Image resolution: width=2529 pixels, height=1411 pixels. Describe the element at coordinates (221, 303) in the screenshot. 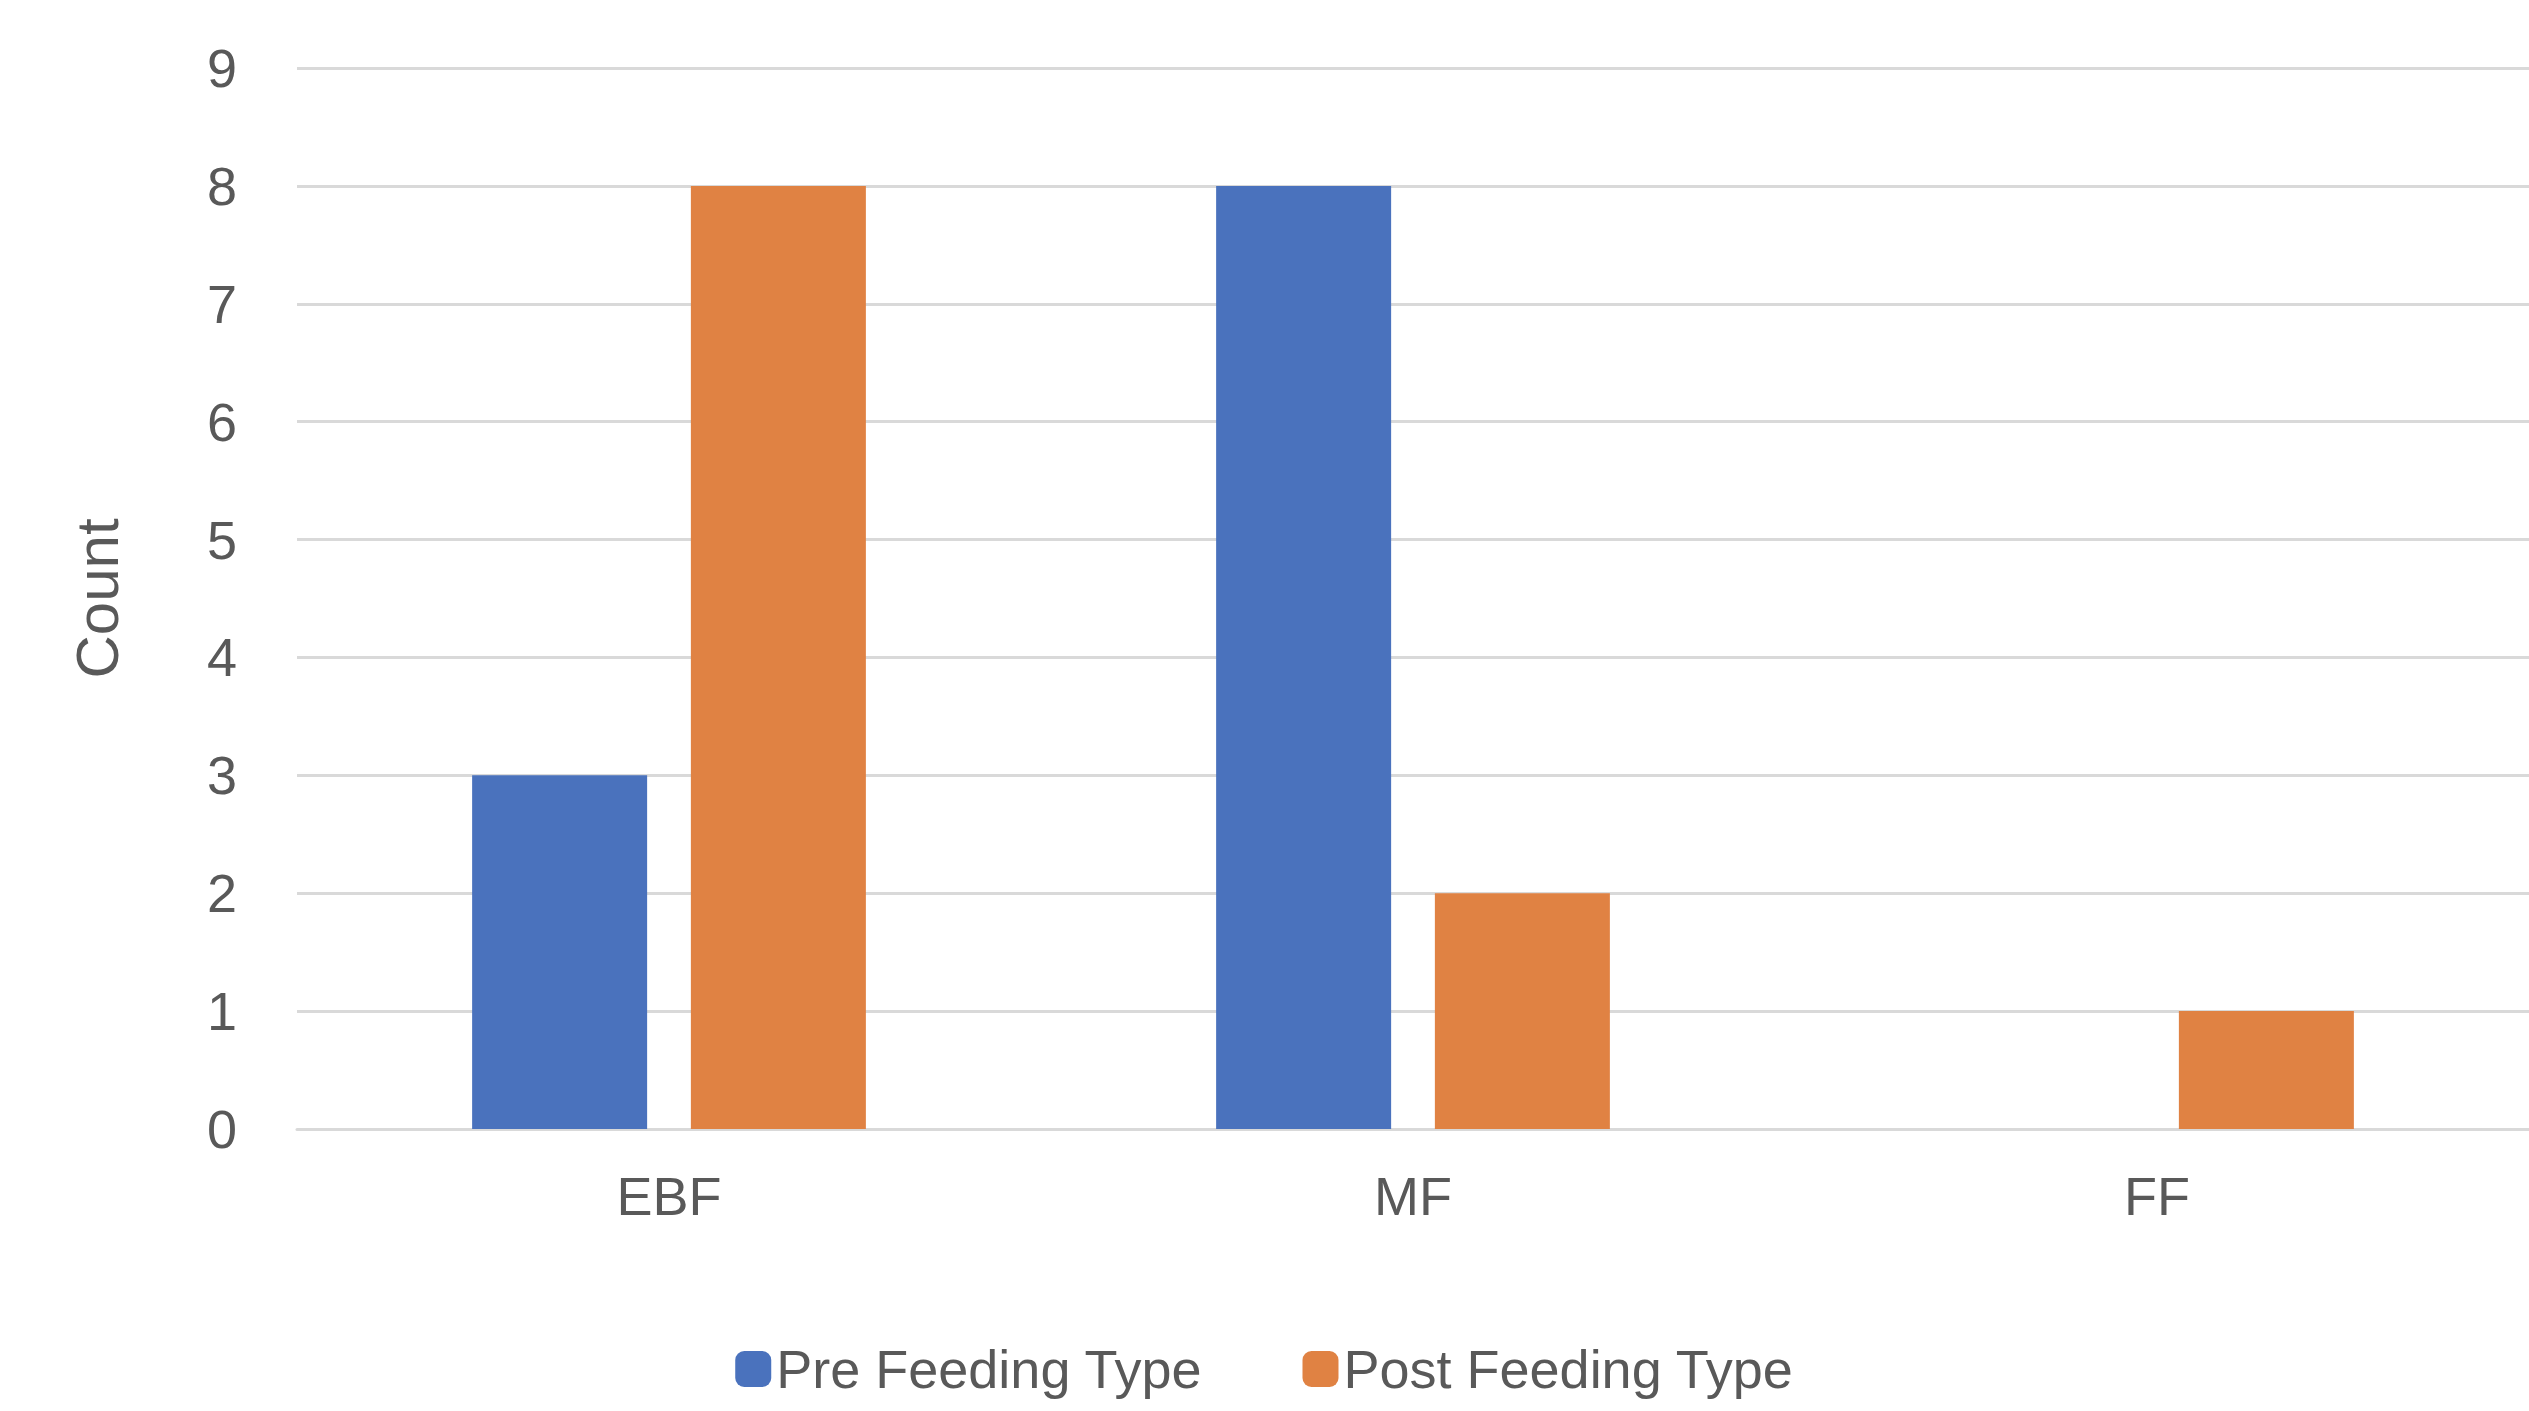

I see `y-tick-label: 7` at that location.